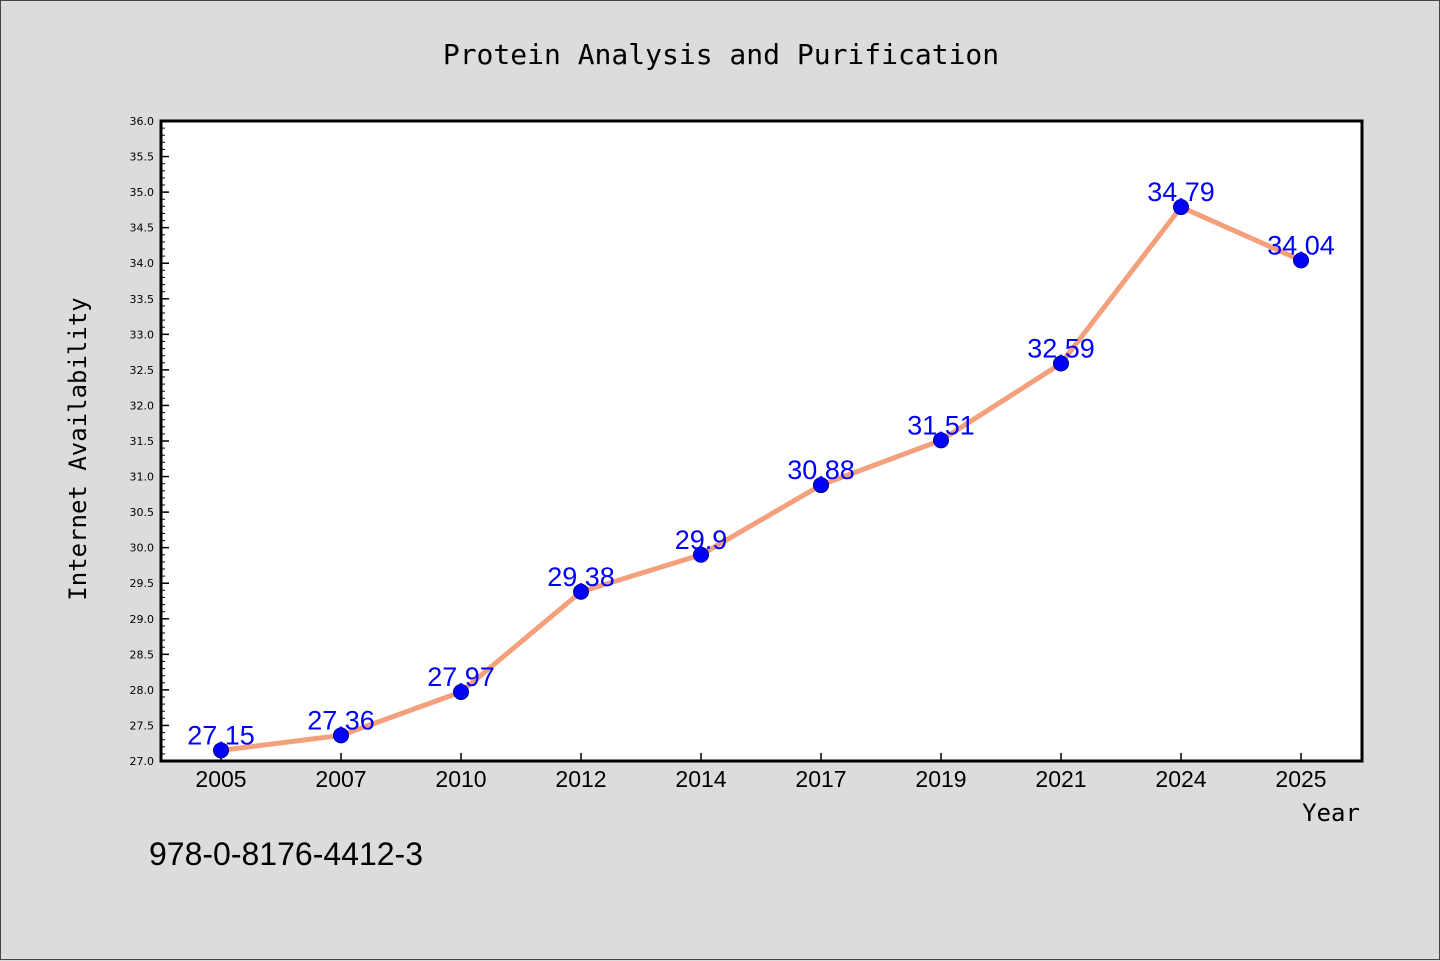 The image size is (1440, 961). Describe the element at coordinates (1060, 779) in the screenshot. I see `x-tick-label: 2021` at that location.